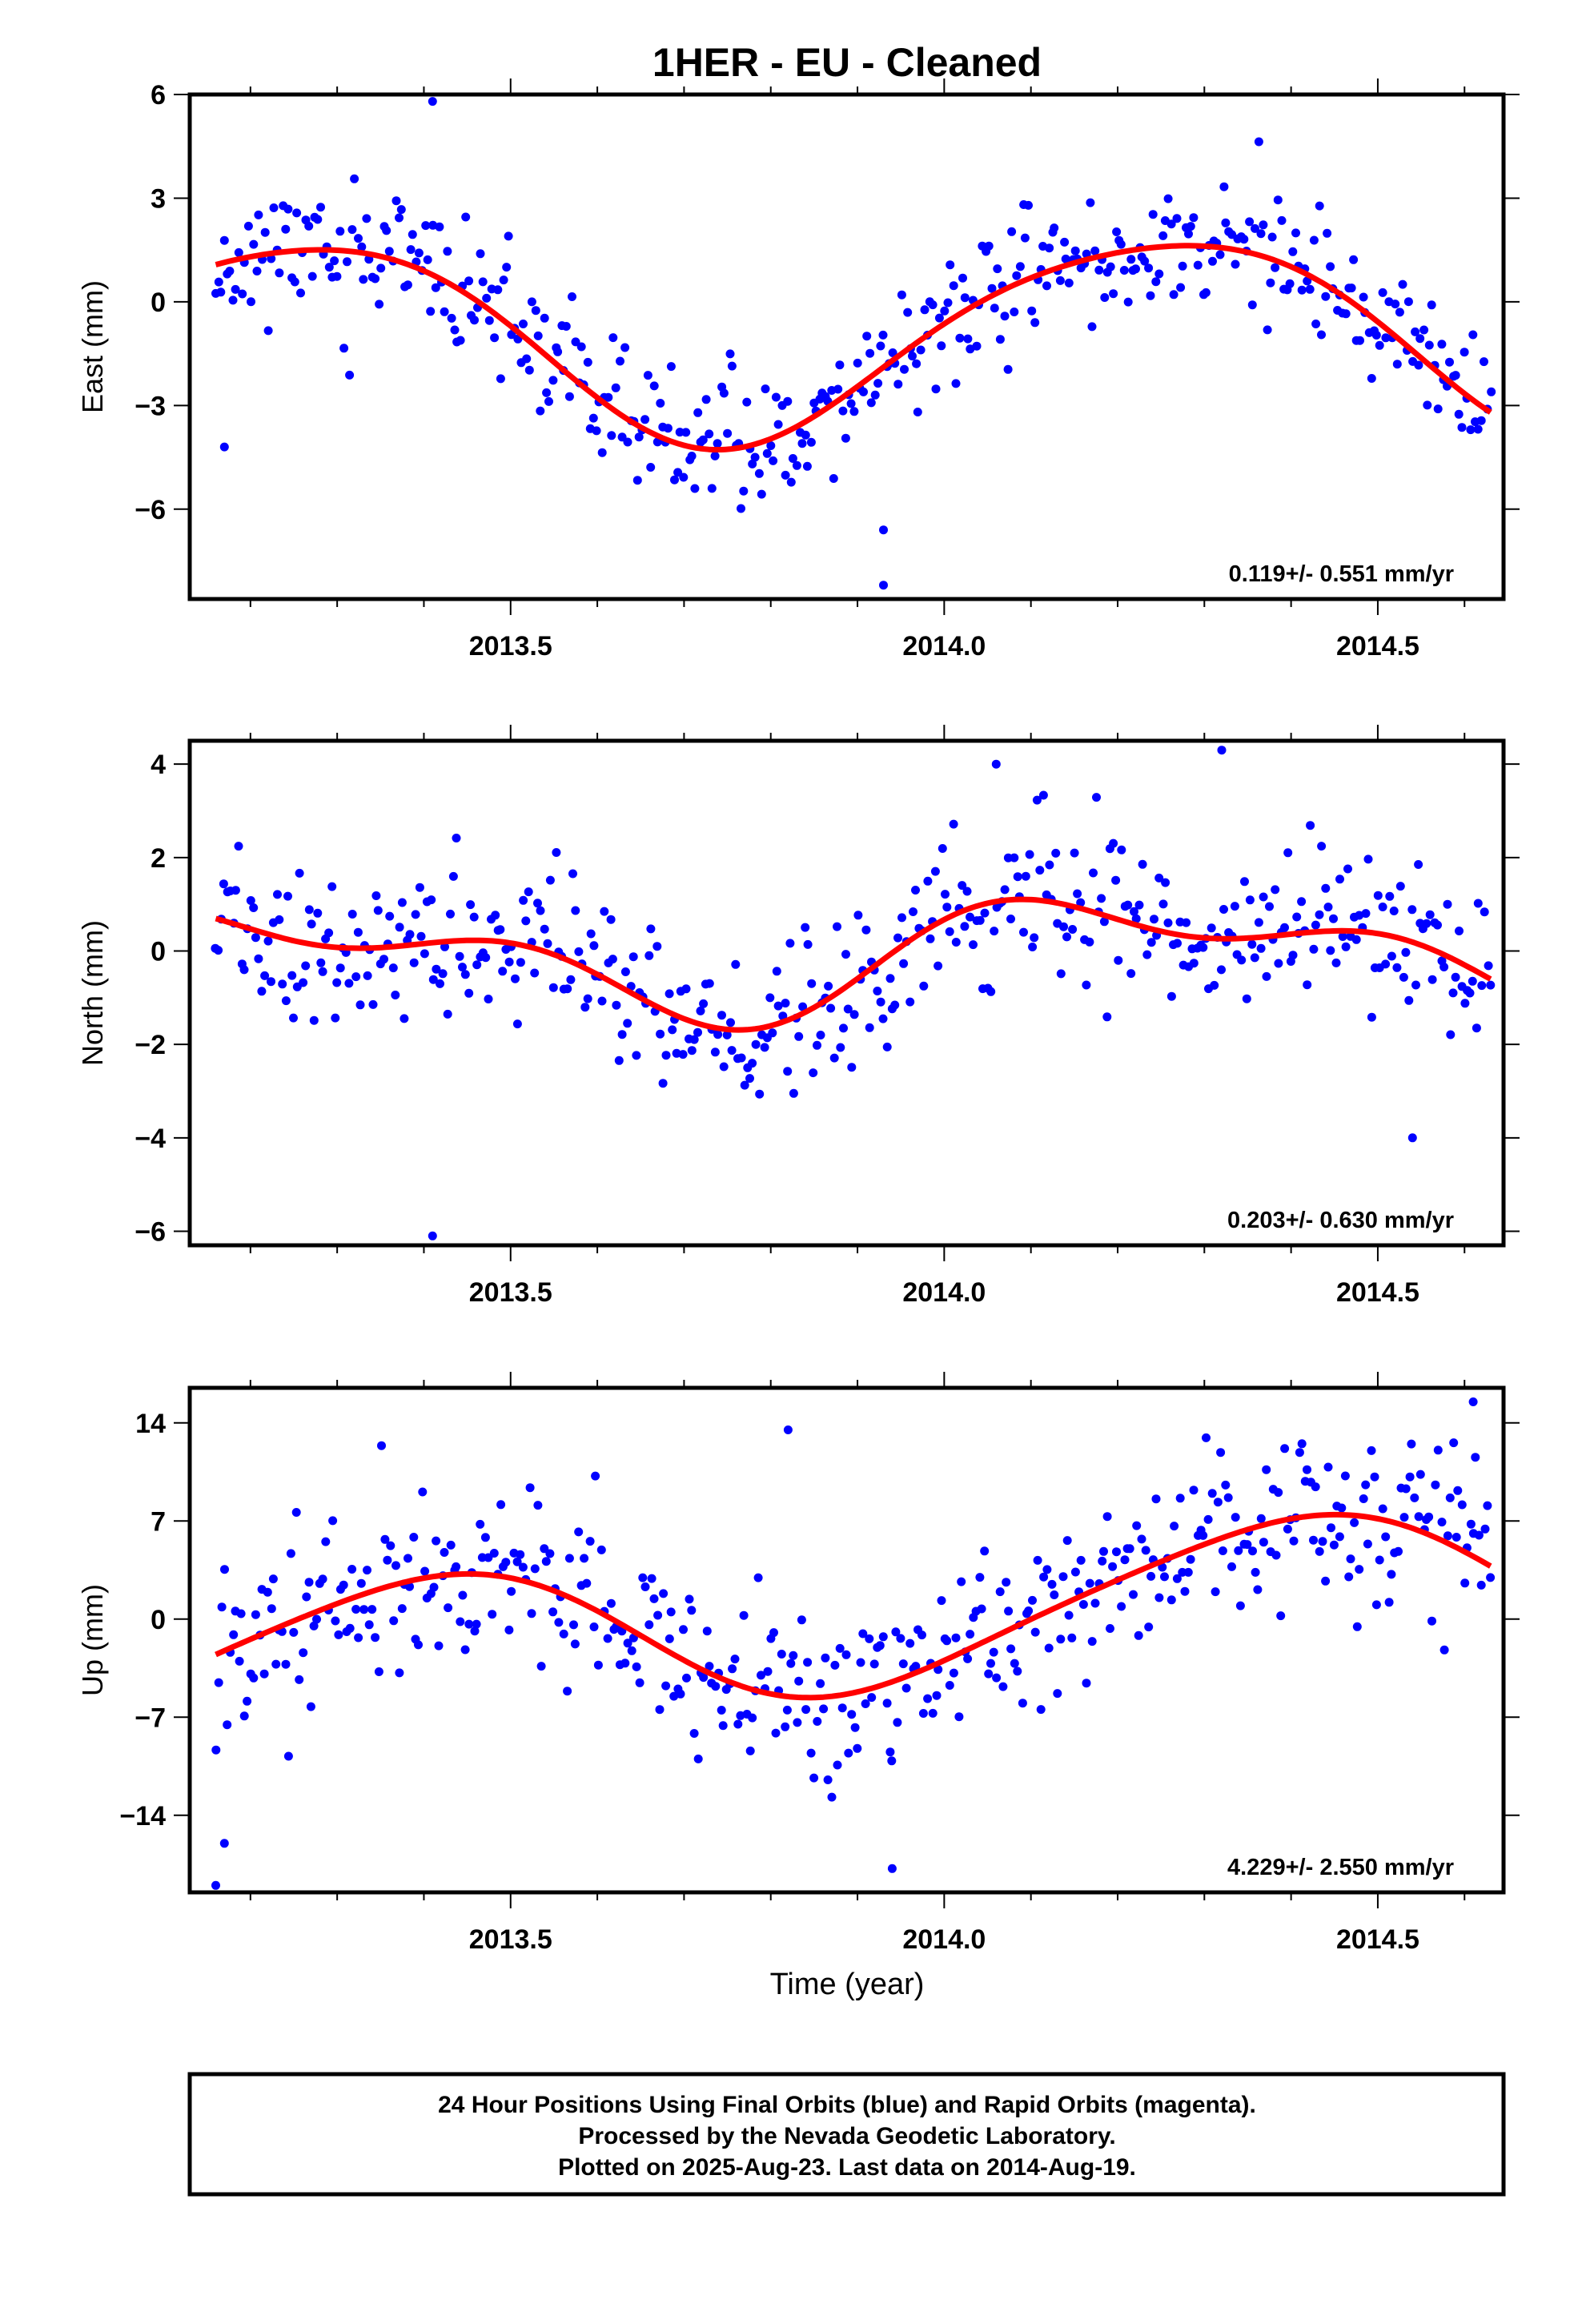  I want to click on north-y-tick-label: 4, so click(158, 765).